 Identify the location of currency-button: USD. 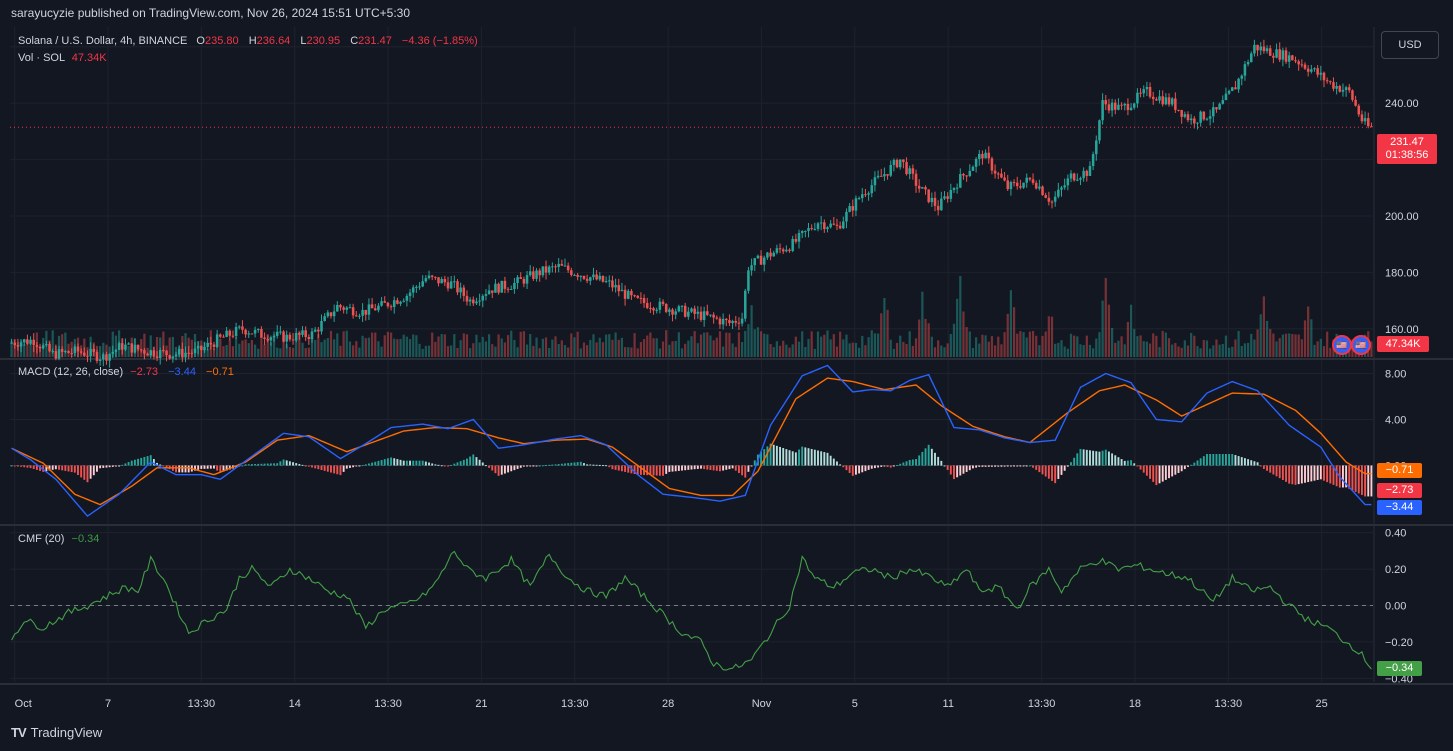
(1410, 45).